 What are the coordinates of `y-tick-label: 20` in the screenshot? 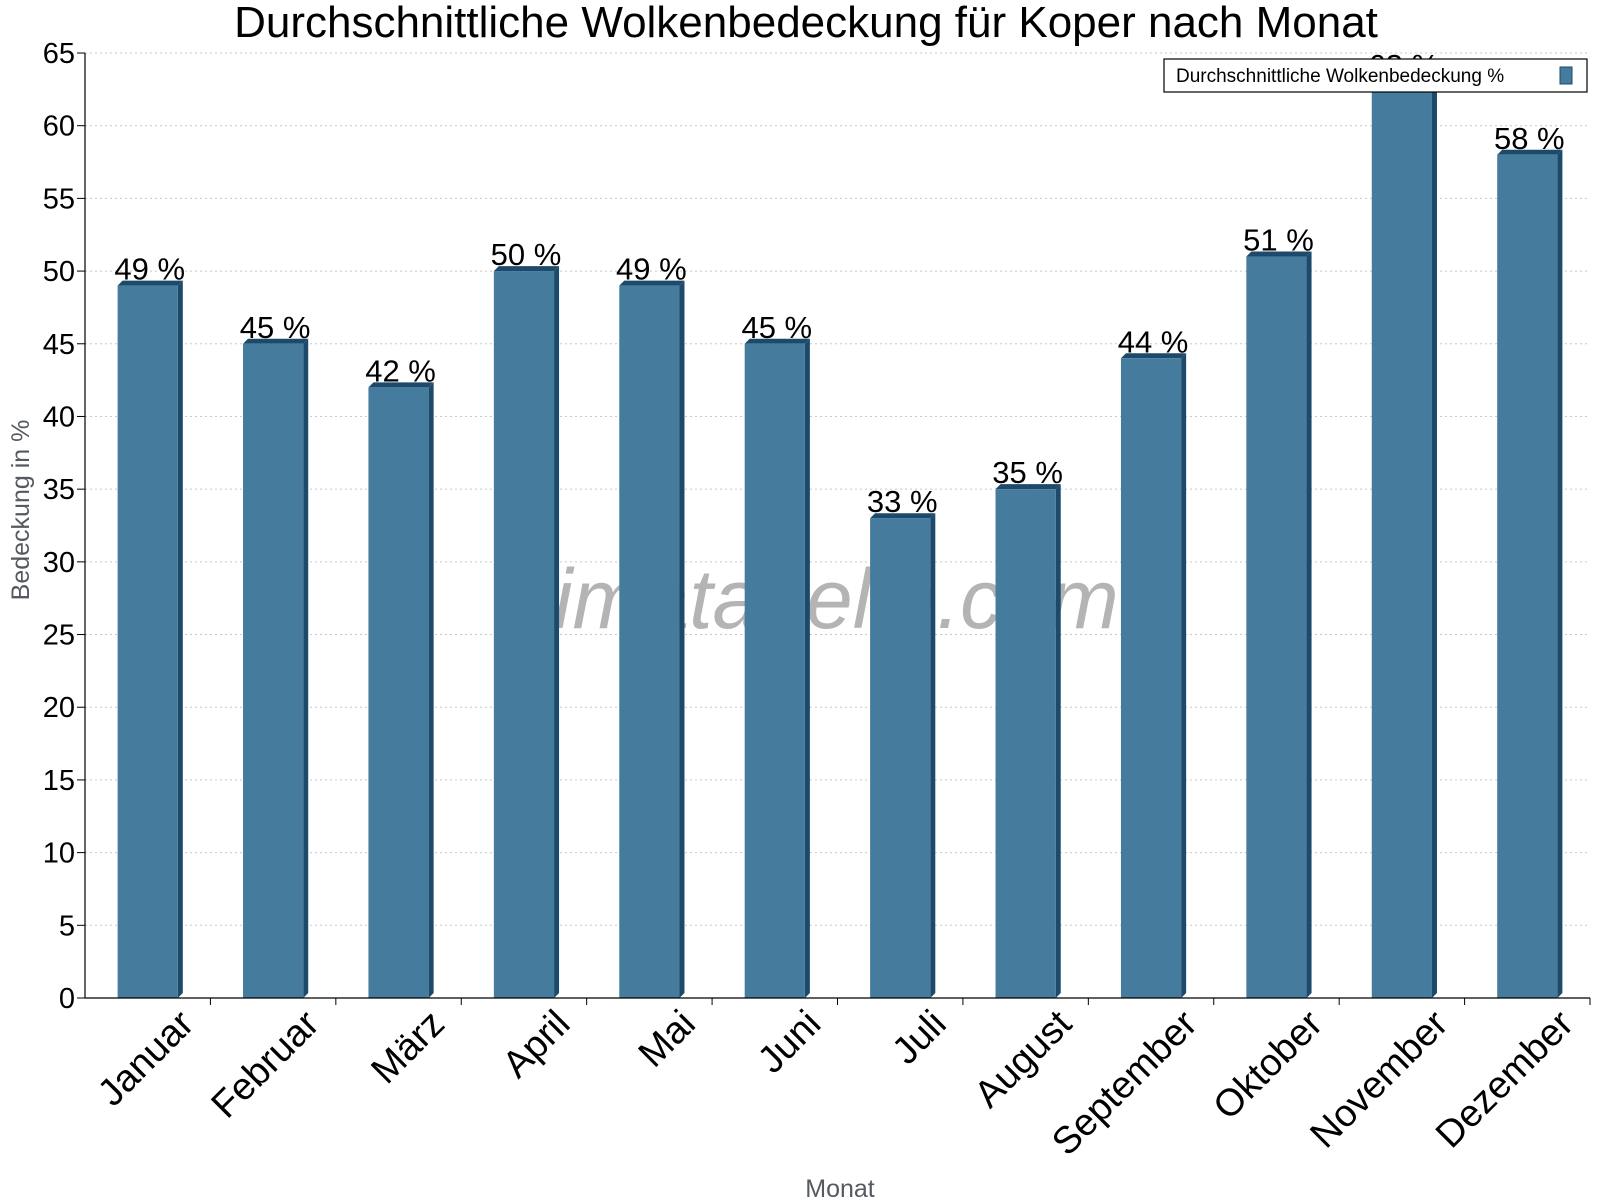 It's located at (59, 708).